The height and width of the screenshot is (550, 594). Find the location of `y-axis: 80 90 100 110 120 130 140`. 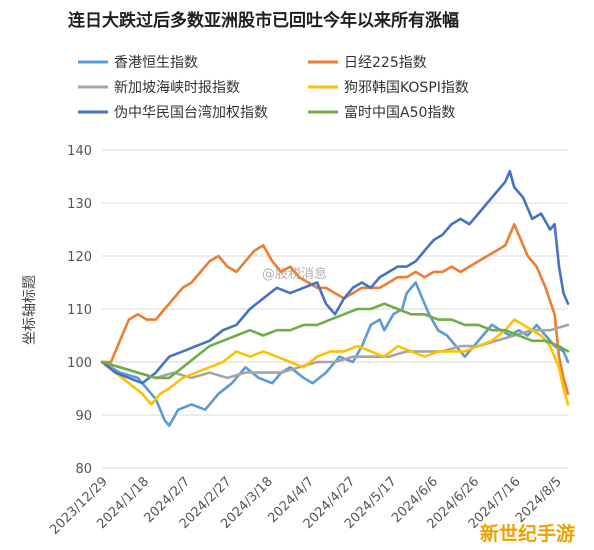

y-axis: 80 90 100 110 120 130 140 is located at coordinates (79, 310).